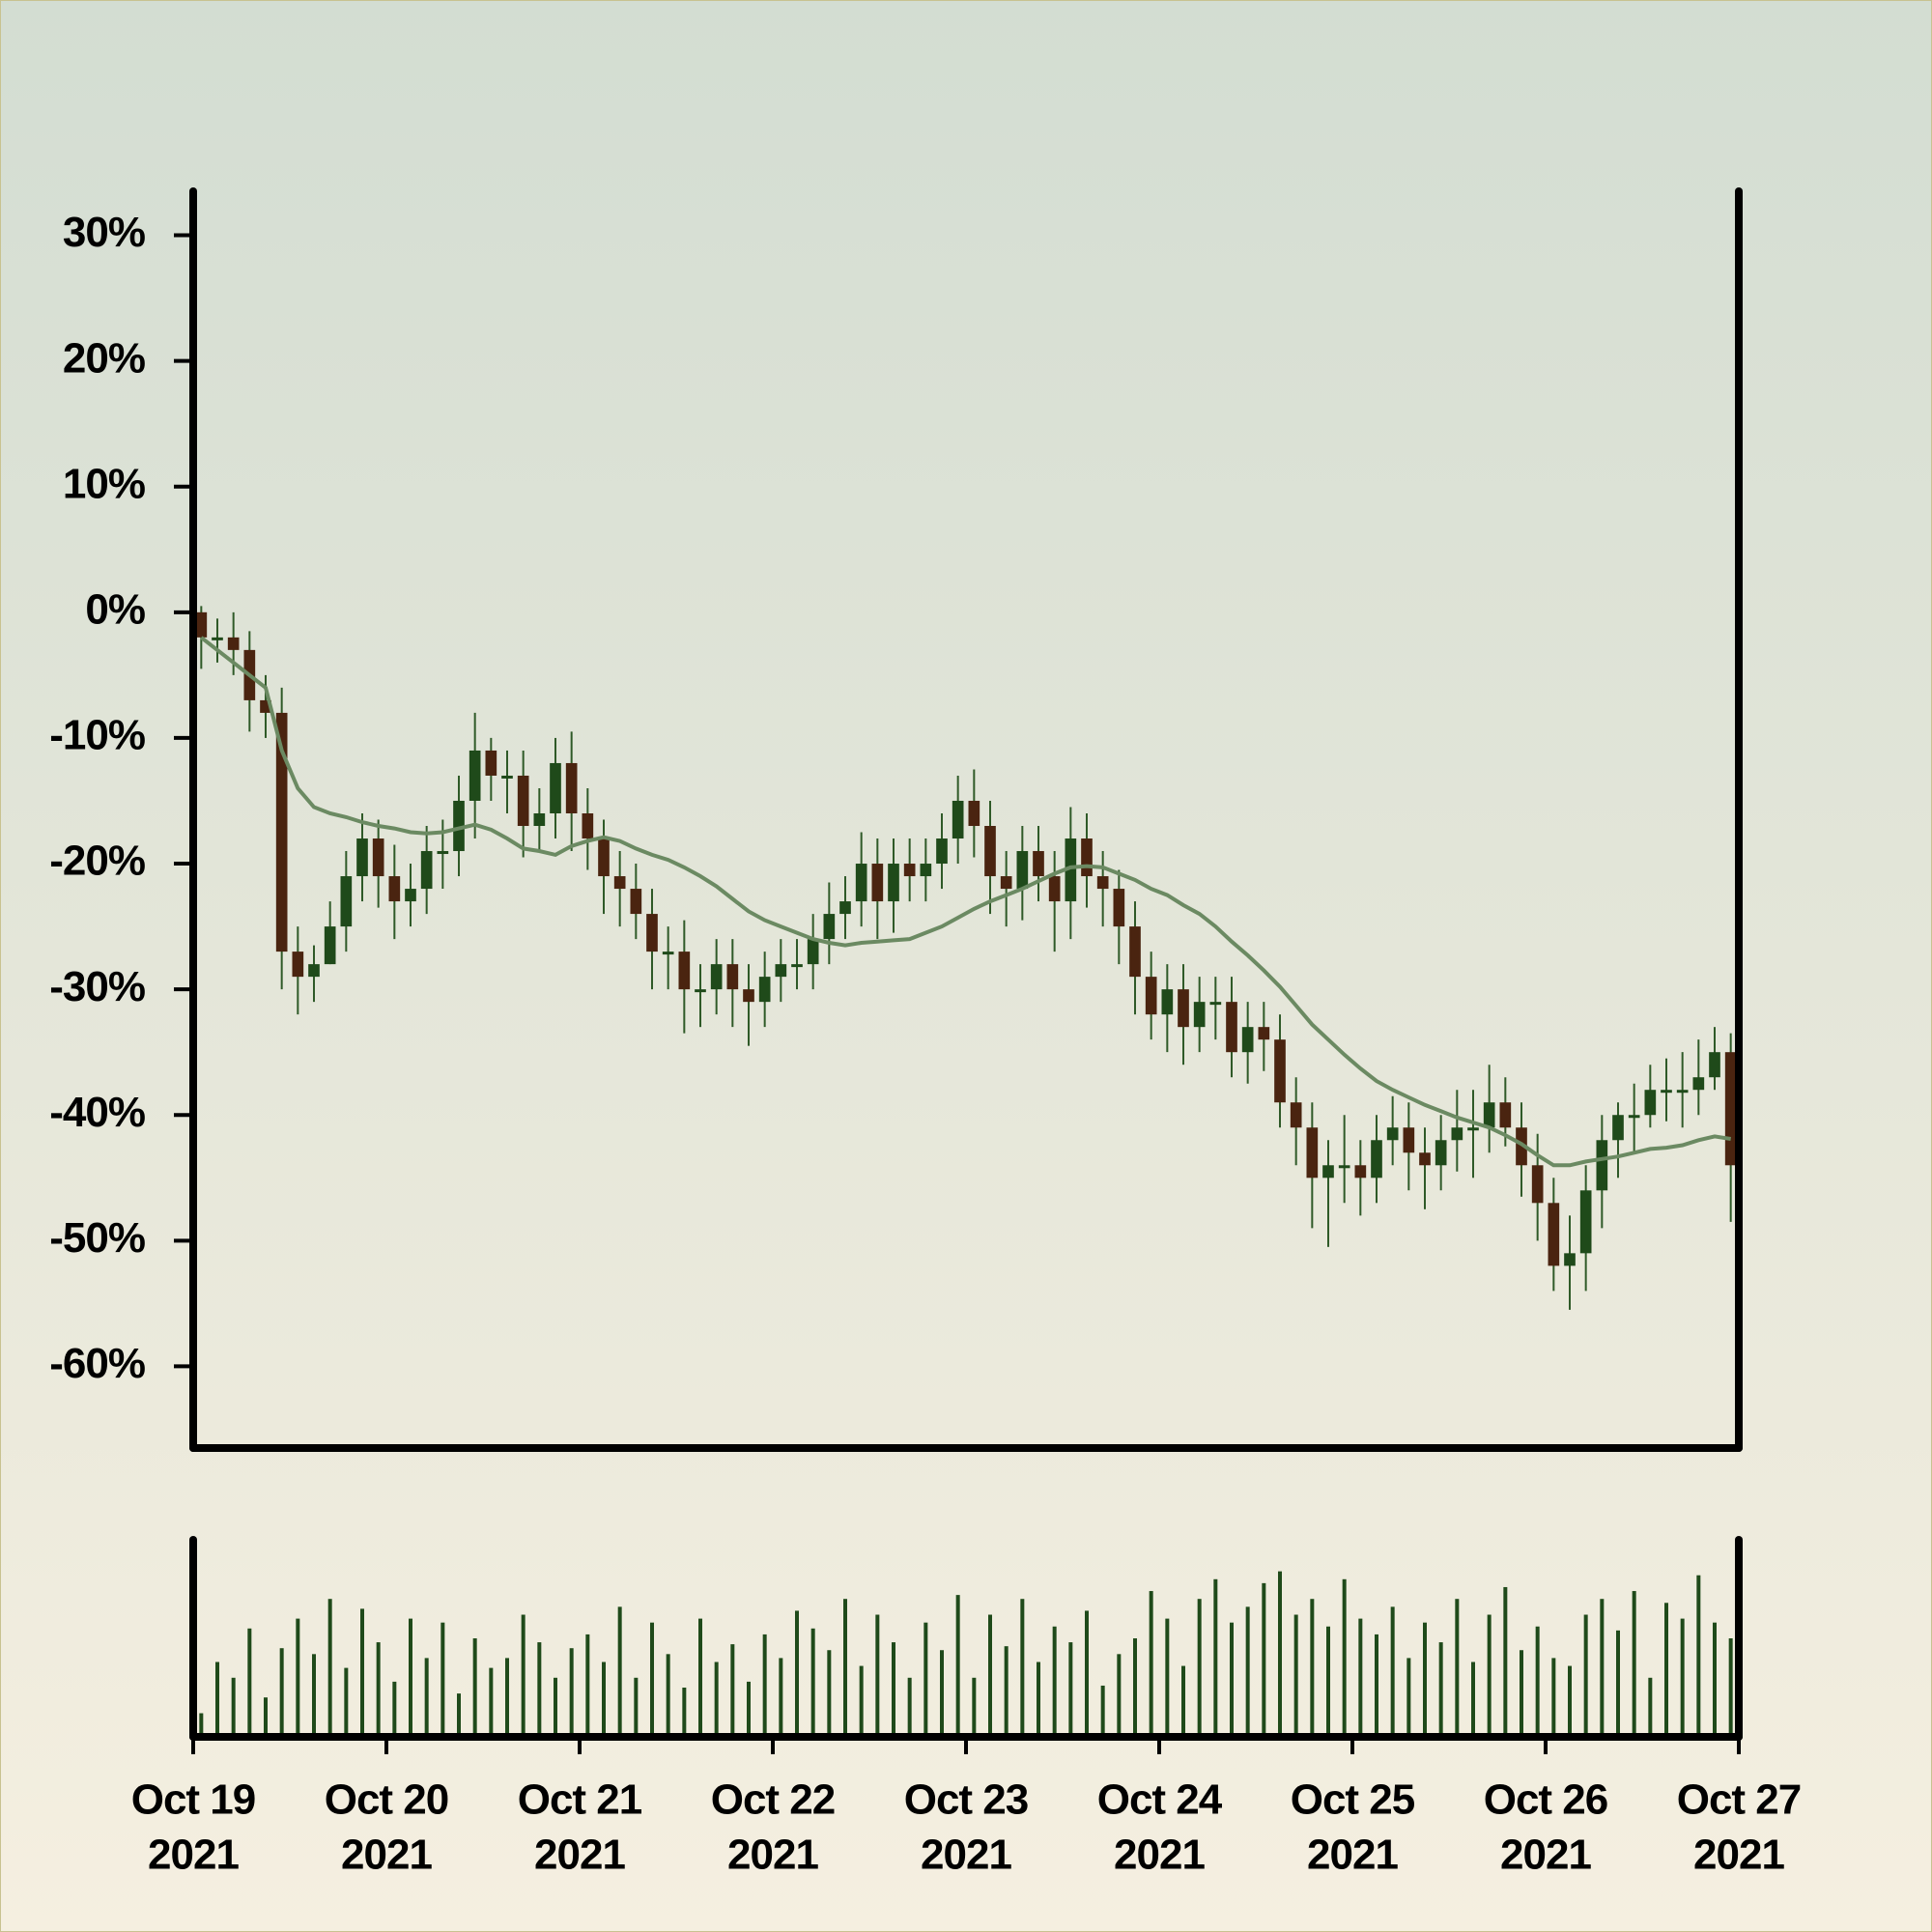  Describe the element at coordinates (97, 1112) in the screenshot. I see `y-tick-label: -40%` at that location.